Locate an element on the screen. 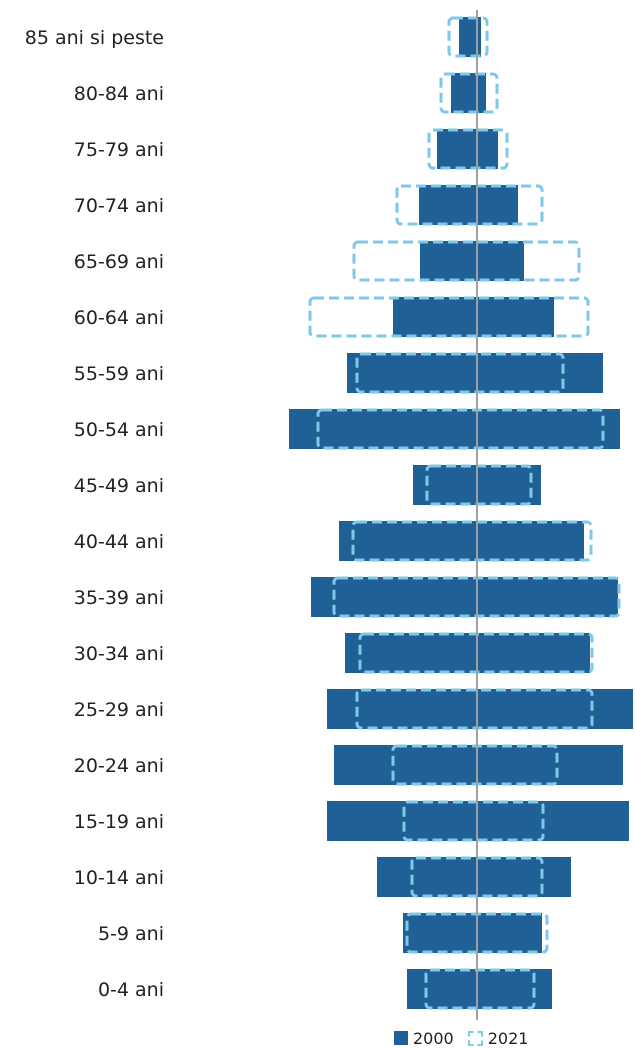 This screenshot has width=635, height=1048. category-label: 75-79 ani is located at coordinates (119, 150).